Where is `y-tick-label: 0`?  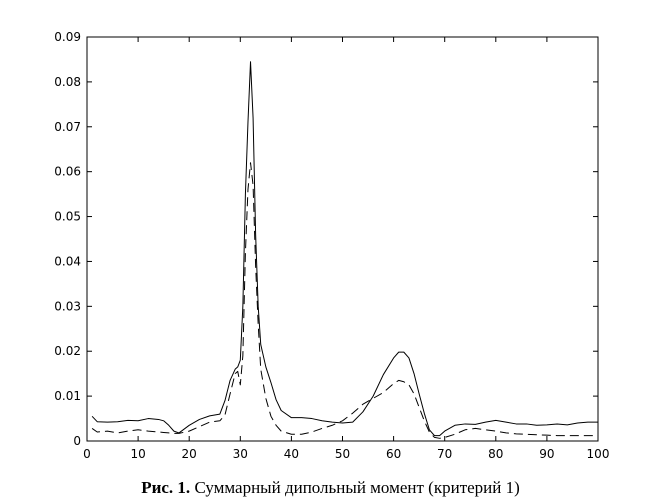 y-tick-label: 0 is located at coordinates (77, 441).